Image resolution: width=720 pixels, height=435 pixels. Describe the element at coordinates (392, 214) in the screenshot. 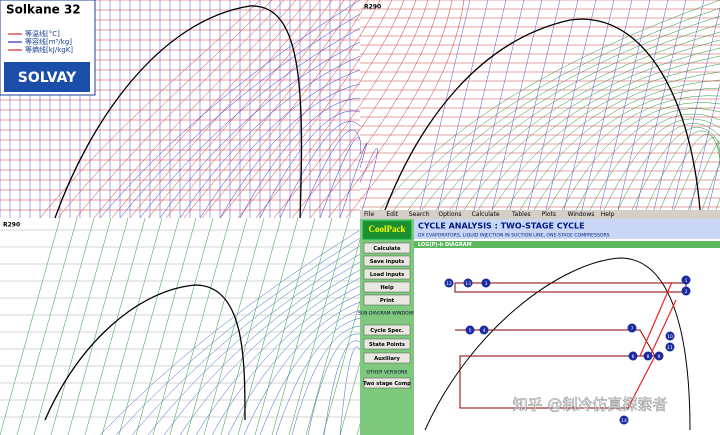

I see `menu-item: Edit` at that location.